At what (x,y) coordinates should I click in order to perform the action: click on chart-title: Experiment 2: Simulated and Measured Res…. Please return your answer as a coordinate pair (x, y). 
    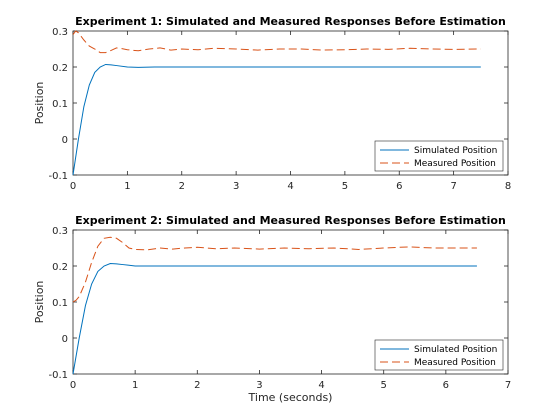
    Looking at the image, I should click on (290, 220).